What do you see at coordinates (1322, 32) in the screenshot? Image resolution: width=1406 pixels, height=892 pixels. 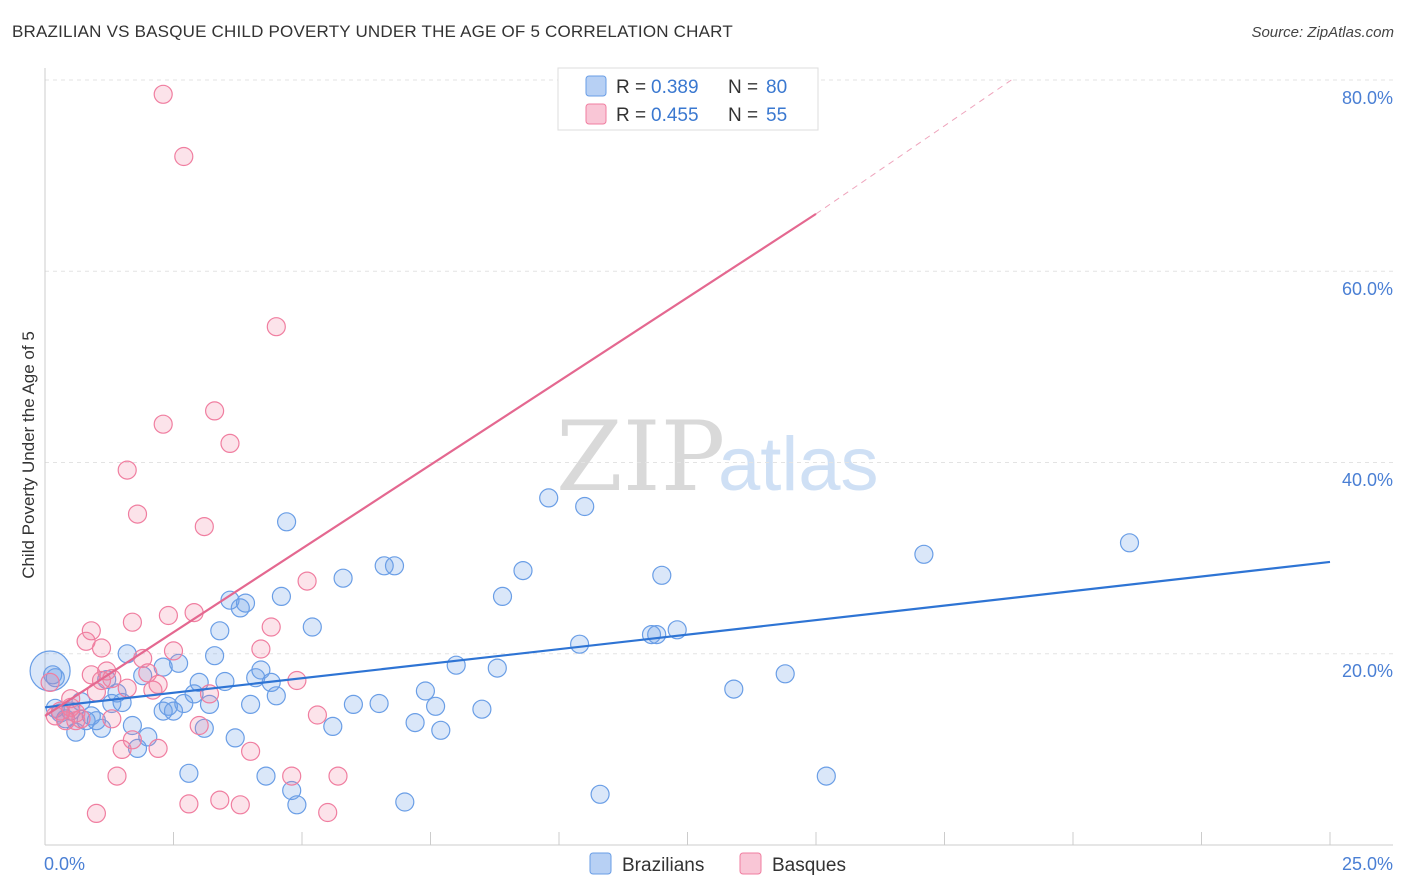 I see `source-label: Source: ZipAtlas.com` at bounding box center [1322, 32].